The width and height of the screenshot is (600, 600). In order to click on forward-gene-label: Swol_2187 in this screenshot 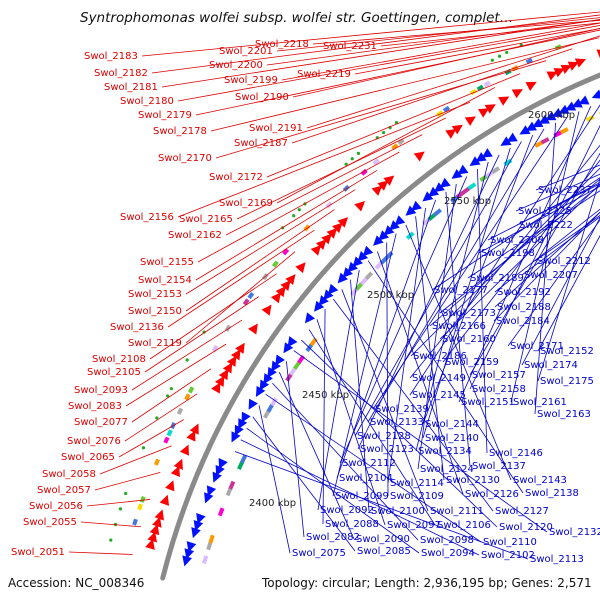, I will do `click(261, 143)`.